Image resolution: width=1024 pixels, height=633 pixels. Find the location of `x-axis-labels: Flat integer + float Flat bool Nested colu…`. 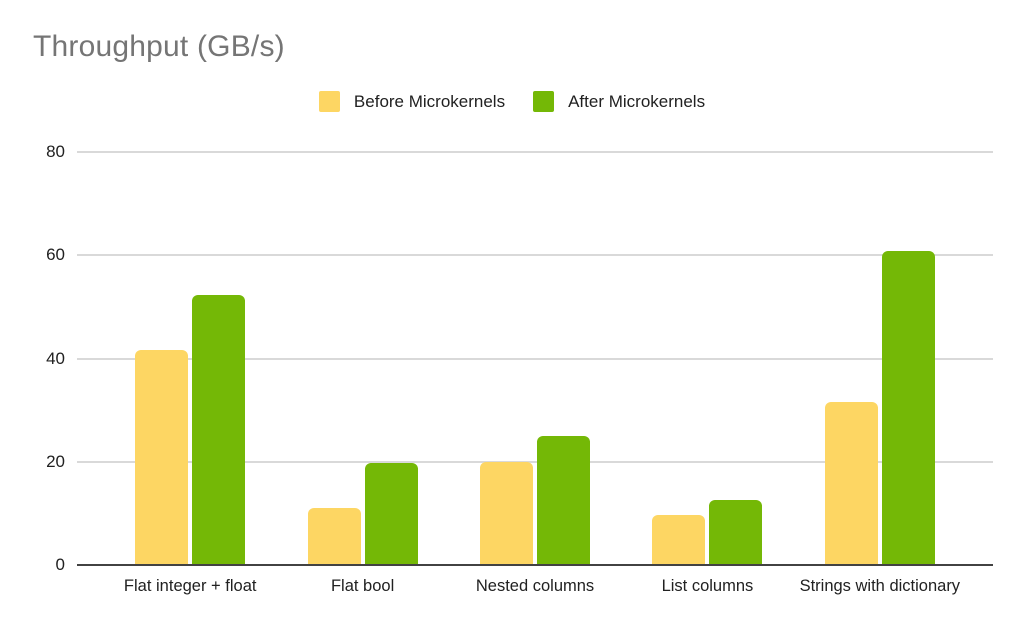

x-axis-labels: Flat integer + float Flat bool Nested colu… is located at coordinates (535, 586).